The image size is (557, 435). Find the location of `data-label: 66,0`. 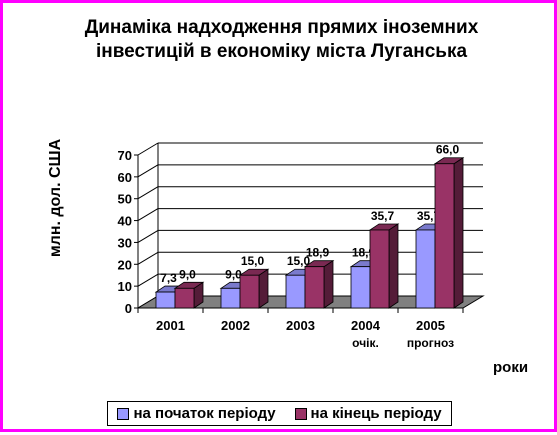

data-label: 66,0 is located at coordinates (448, 150).